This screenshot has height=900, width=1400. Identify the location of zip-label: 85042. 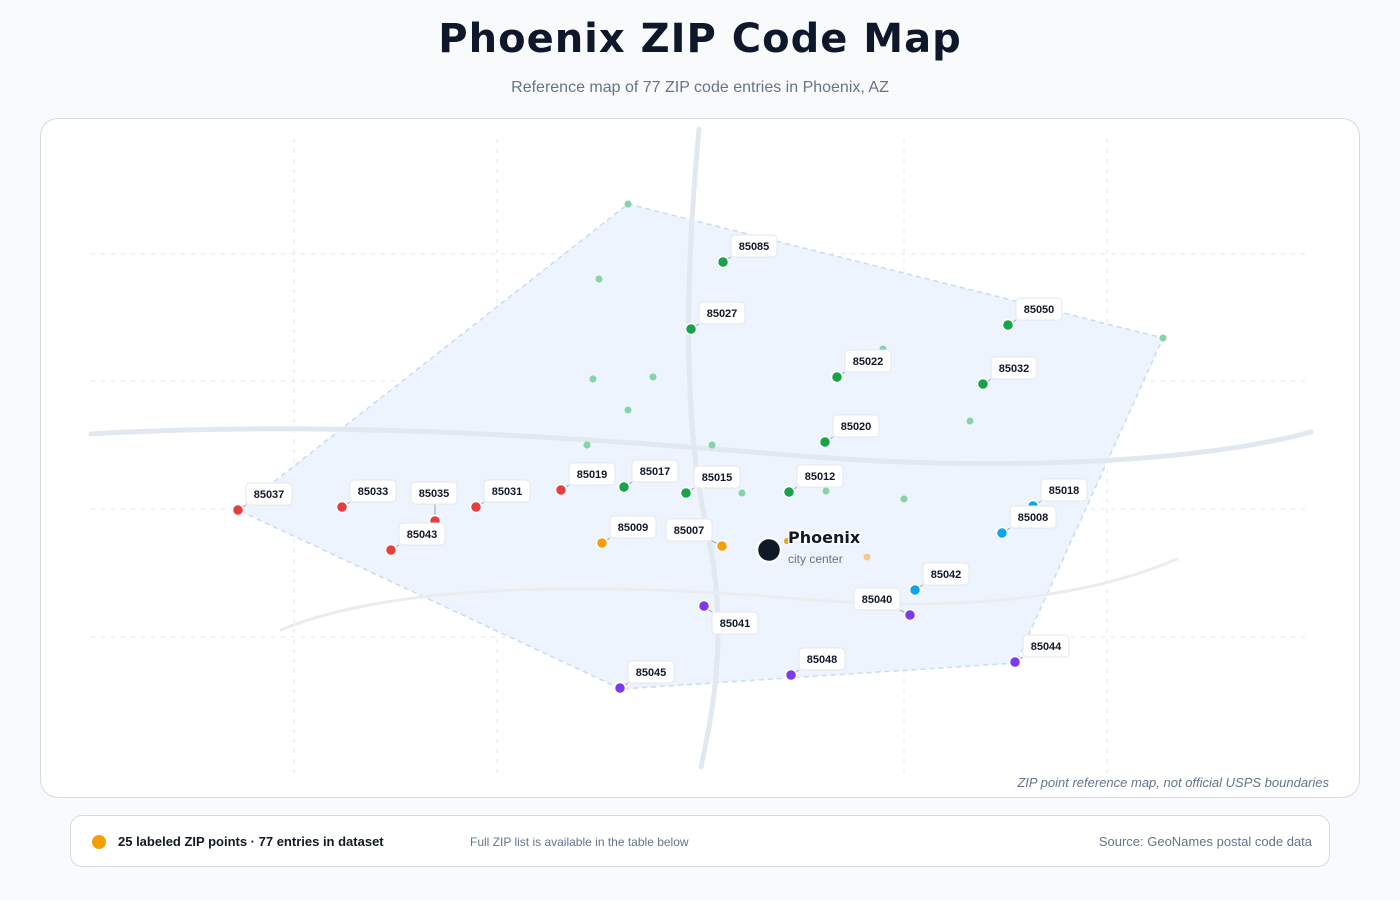
(946, 574).